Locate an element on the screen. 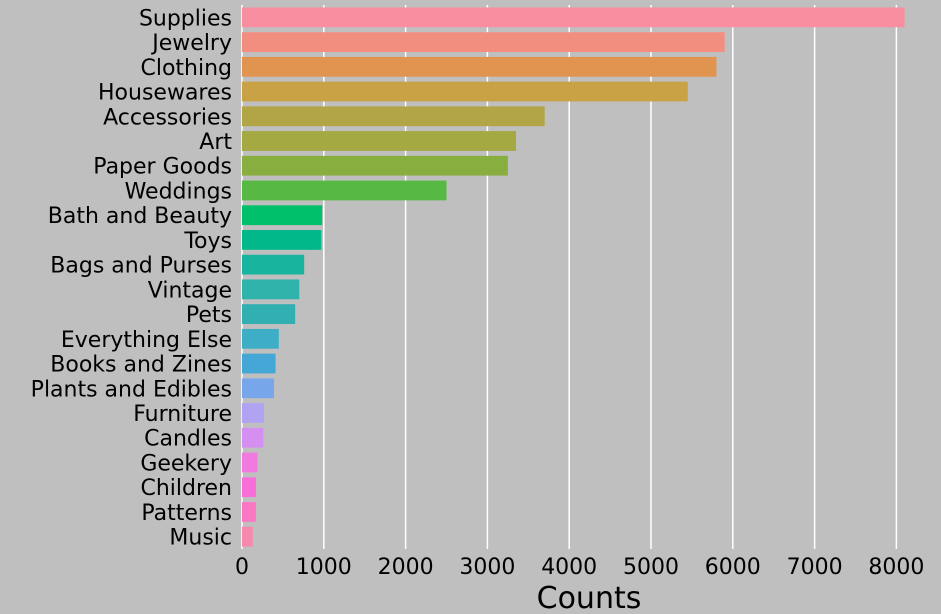 Image resolution: width=941 pixels, height=614 pixels. x-tick-label: 4000 is located at coordinates (569, 567).